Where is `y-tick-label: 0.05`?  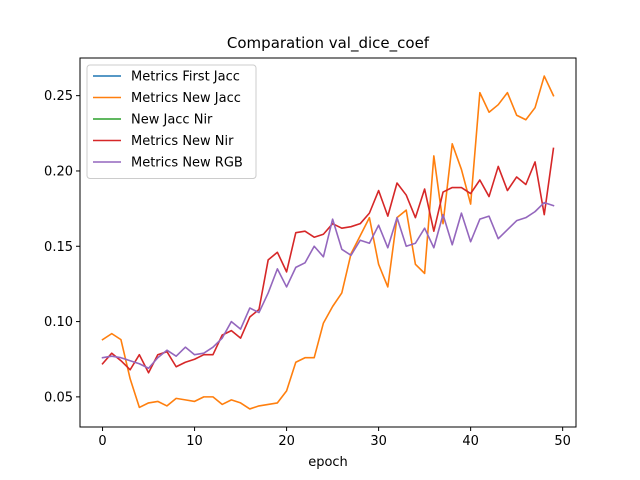 y-tick-label: 0.05 is located at coordinates (58, 397).